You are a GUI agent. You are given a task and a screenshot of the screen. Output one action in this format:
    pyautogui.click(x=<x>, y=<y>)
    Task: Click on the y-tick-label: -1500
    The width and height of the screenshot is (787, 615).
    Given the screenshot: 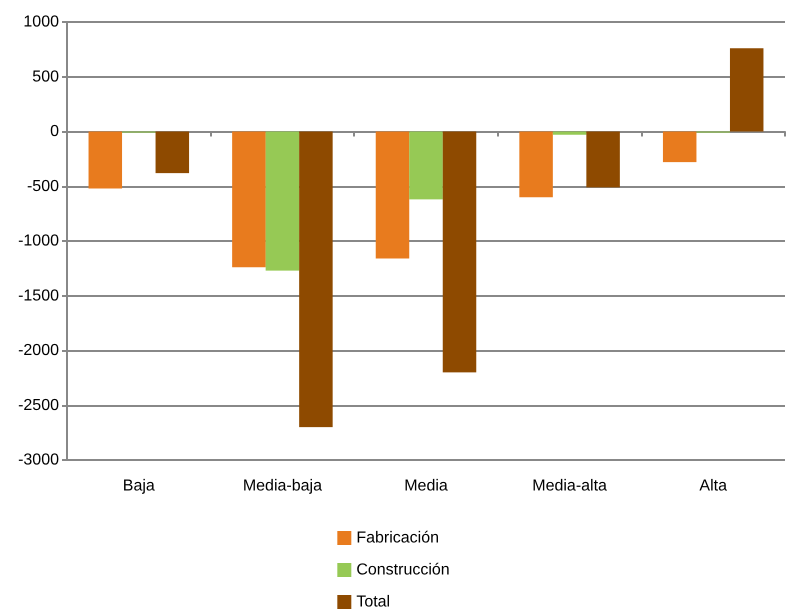 What is the action you would take?
    pyautogui.click(x=39, y=295)
    